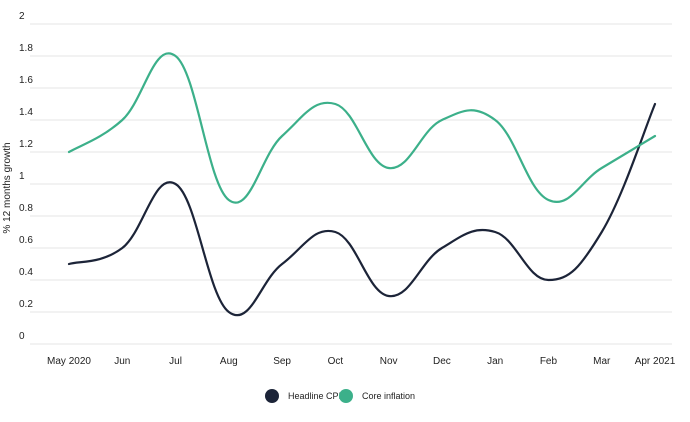  I want to click on y-axis-title: % 12 months growth, so click(7, 187).